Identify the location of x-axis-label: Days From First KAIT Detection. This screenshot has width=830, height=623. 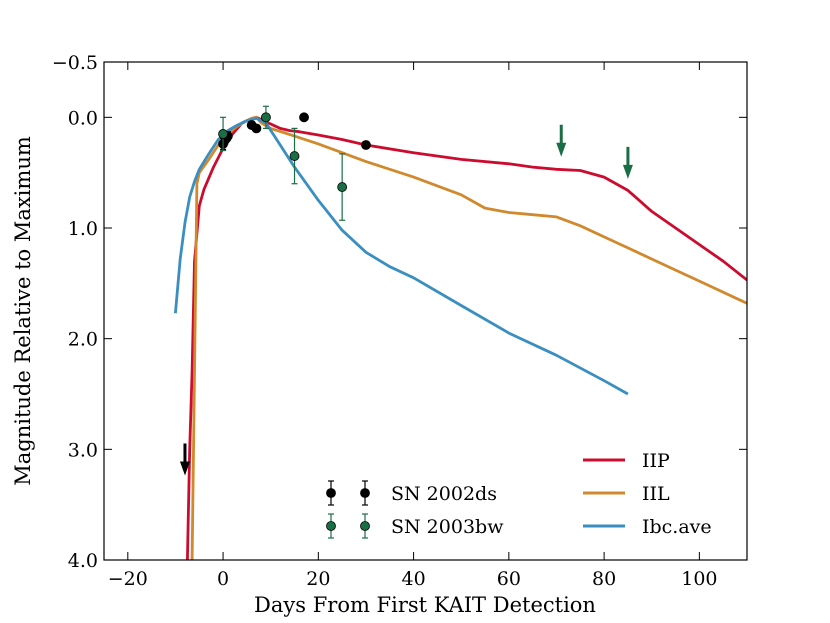
(425, 605).